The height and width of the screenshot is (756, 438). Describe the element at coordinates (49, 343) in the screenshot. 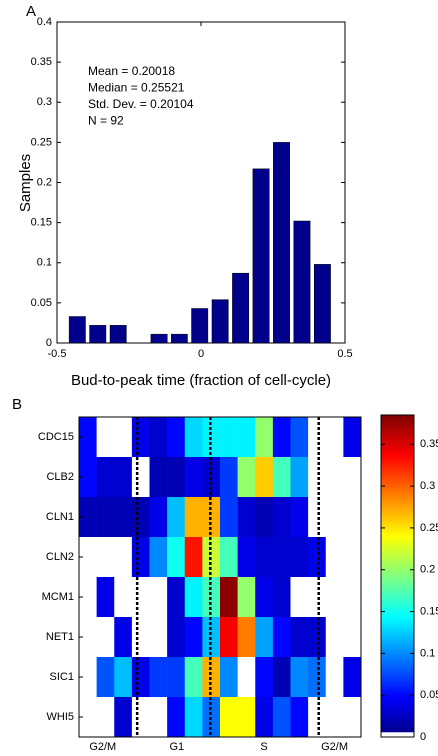

I see `y-tick-label: 0` at that location.